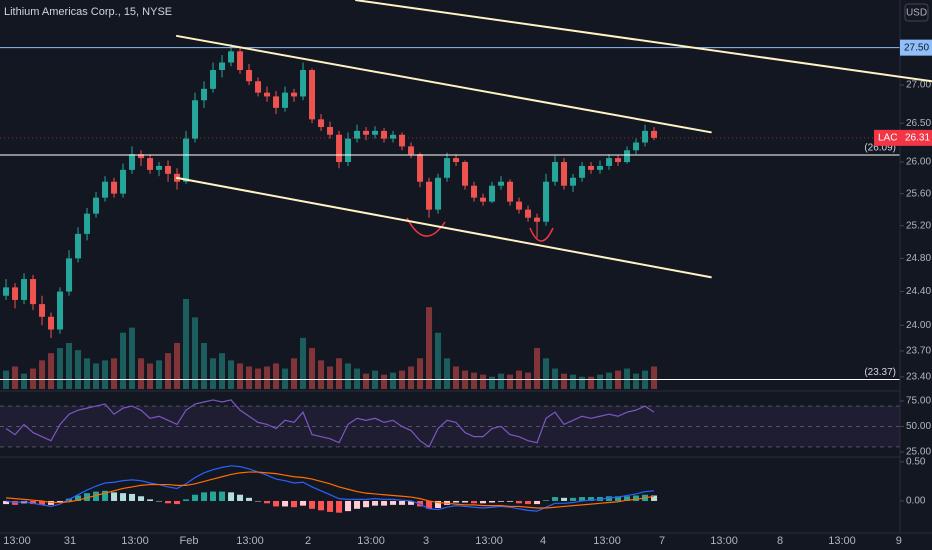 The width and height of the screenshot is (932, 550). I want to click on currency: USD, so click(916, 13).